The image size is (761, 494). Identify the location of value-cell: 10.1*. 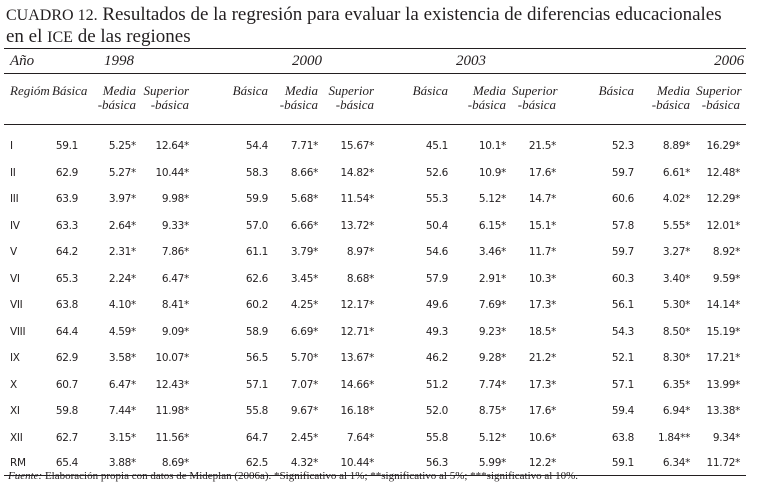
(492, 146).